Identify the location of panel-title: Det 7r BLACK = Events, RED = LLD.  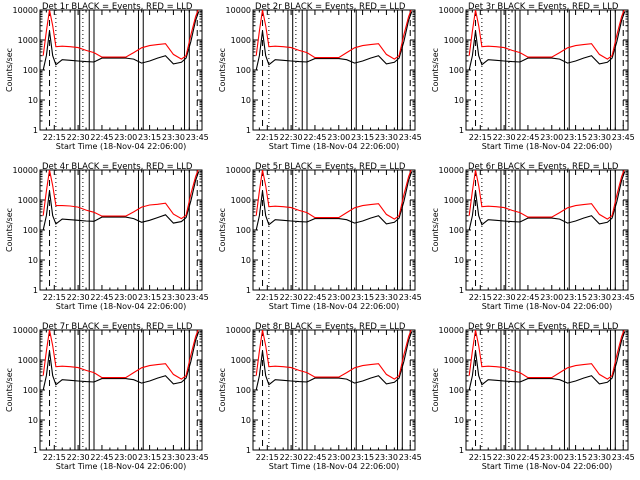
(117, 327).